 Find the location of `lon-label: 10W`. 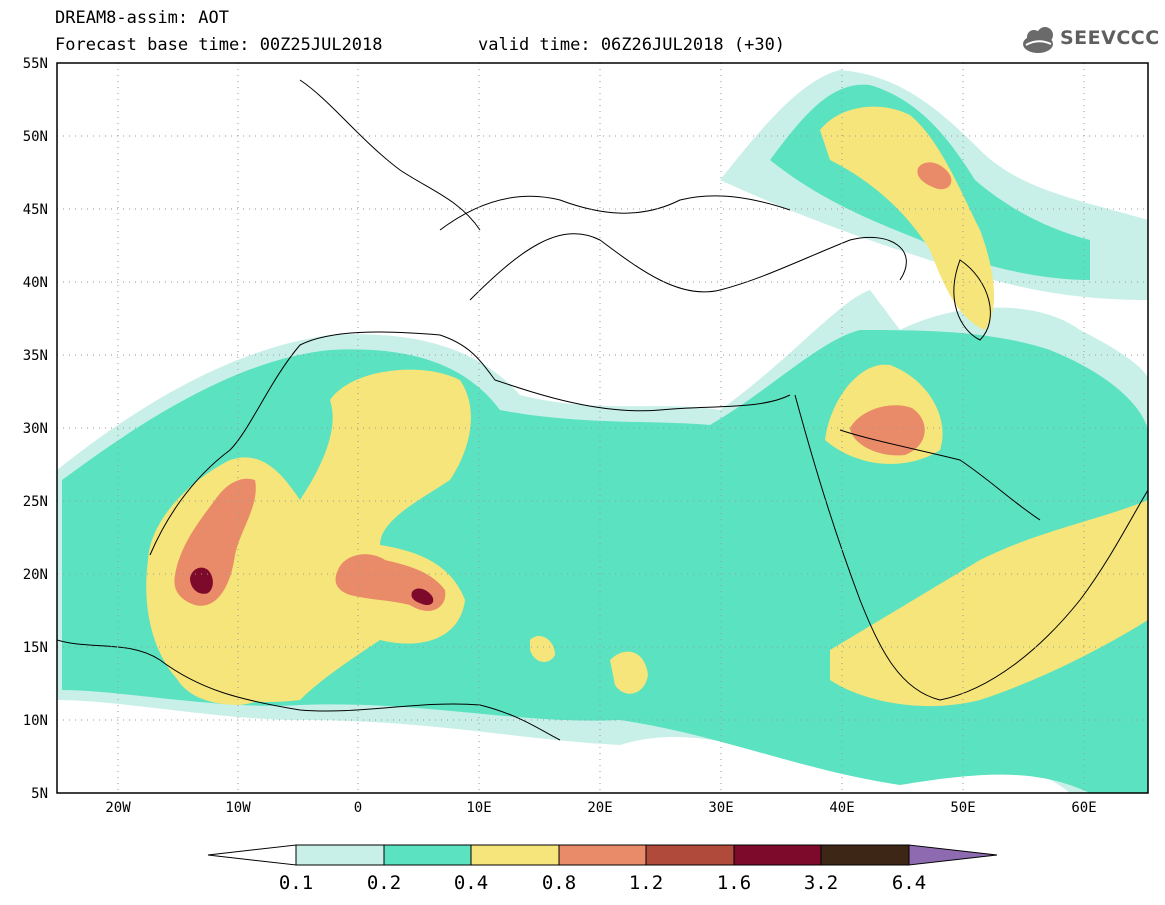

lon-label: 10W is located at coordinates (238, 808).